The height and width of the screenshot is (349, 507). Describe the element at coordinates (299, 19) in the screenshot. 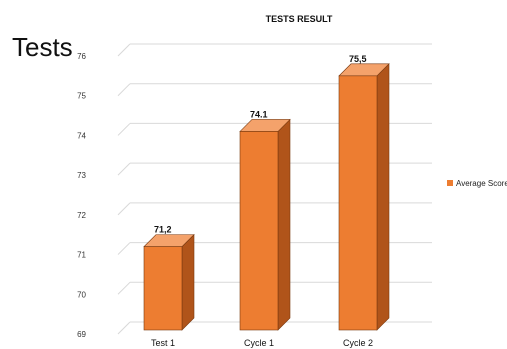

I see `chart-title: TESTS RESULT` at that location.